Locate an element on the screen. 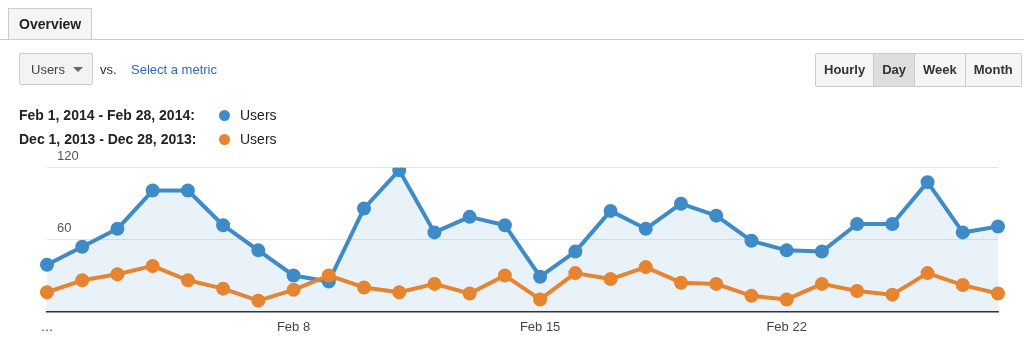 This screenshot has height=343, width=1024. text: Month is located at coordinates (992, 70).